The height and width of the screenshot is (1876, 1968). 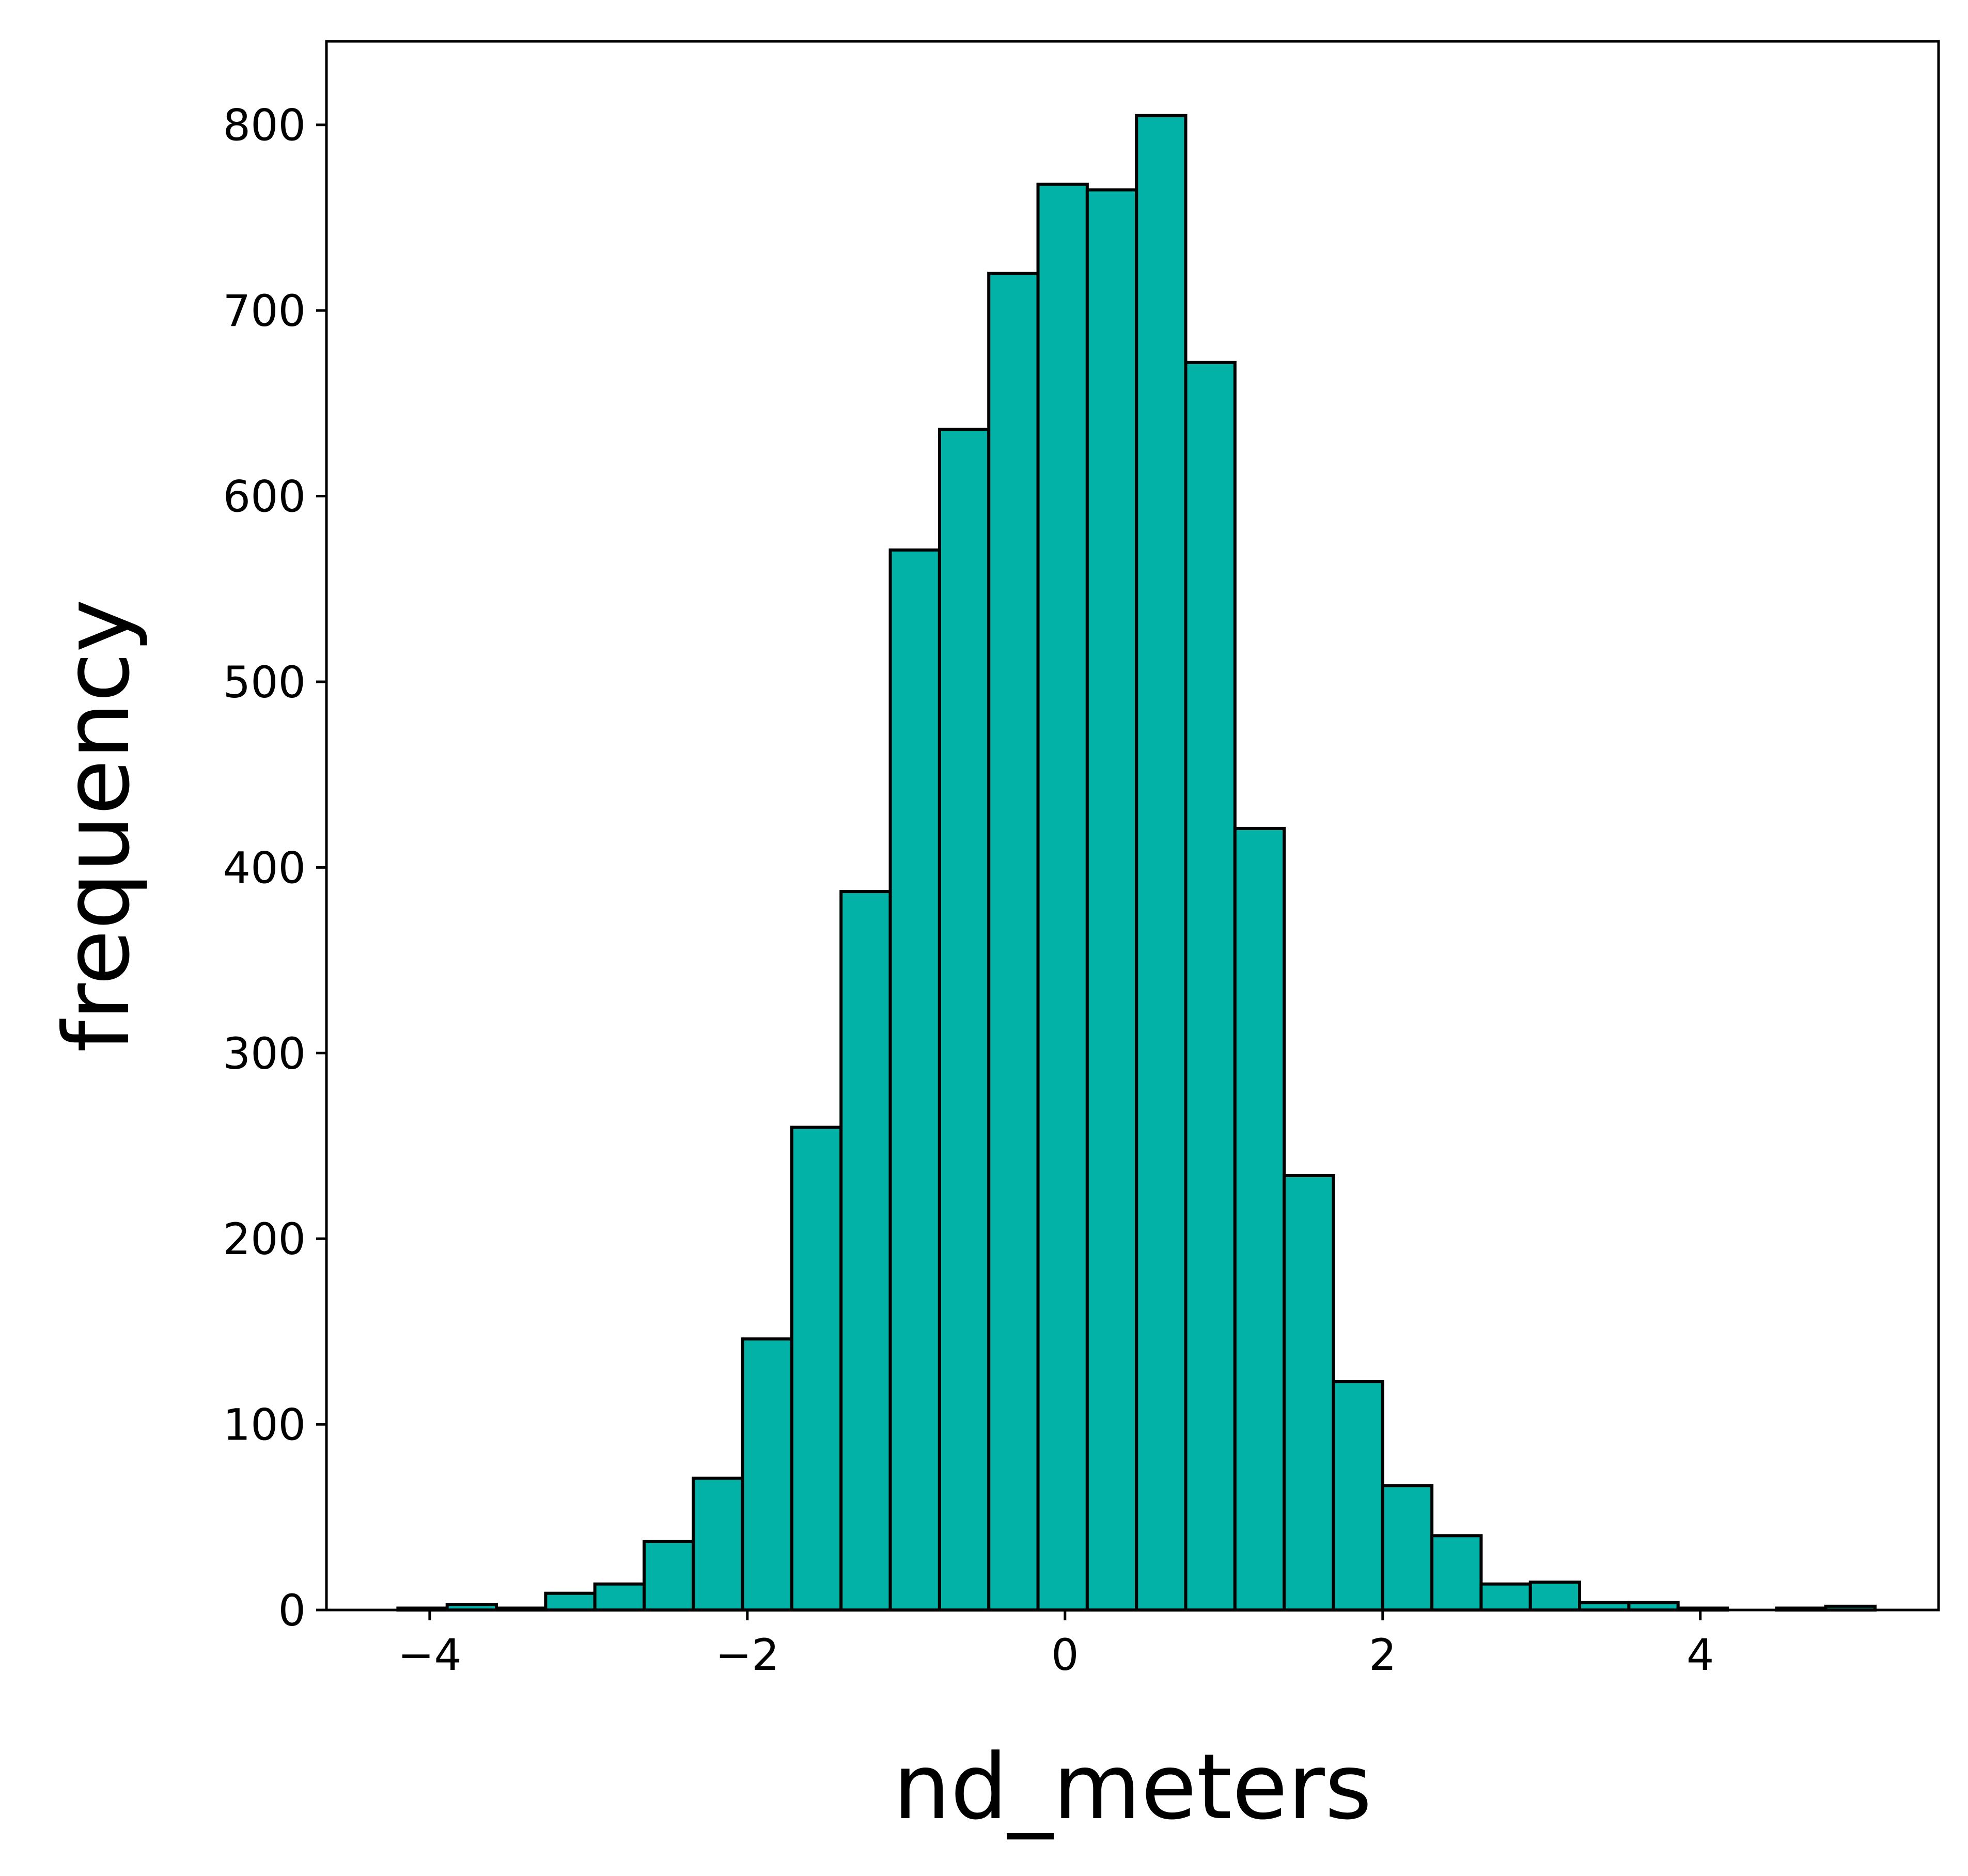 I want to click on x-ticks: −4 −2 0 2 4, so click(x=1056, y=1645).